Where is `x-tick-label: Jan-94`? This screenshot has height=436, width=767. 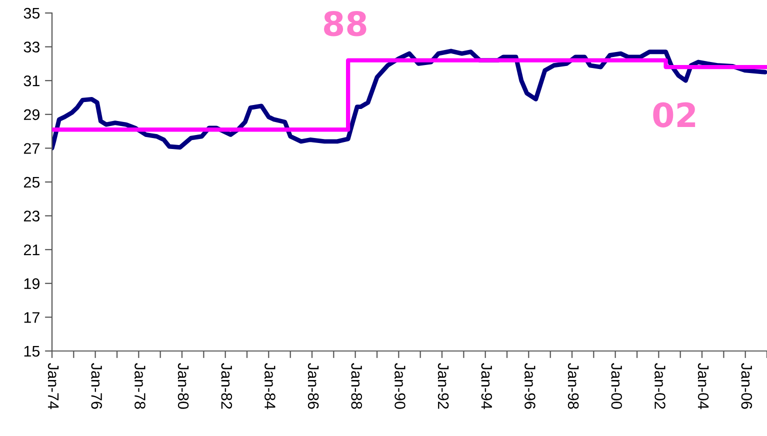 x-tick-label: Jan-94 is located at coordinates (486, 386).